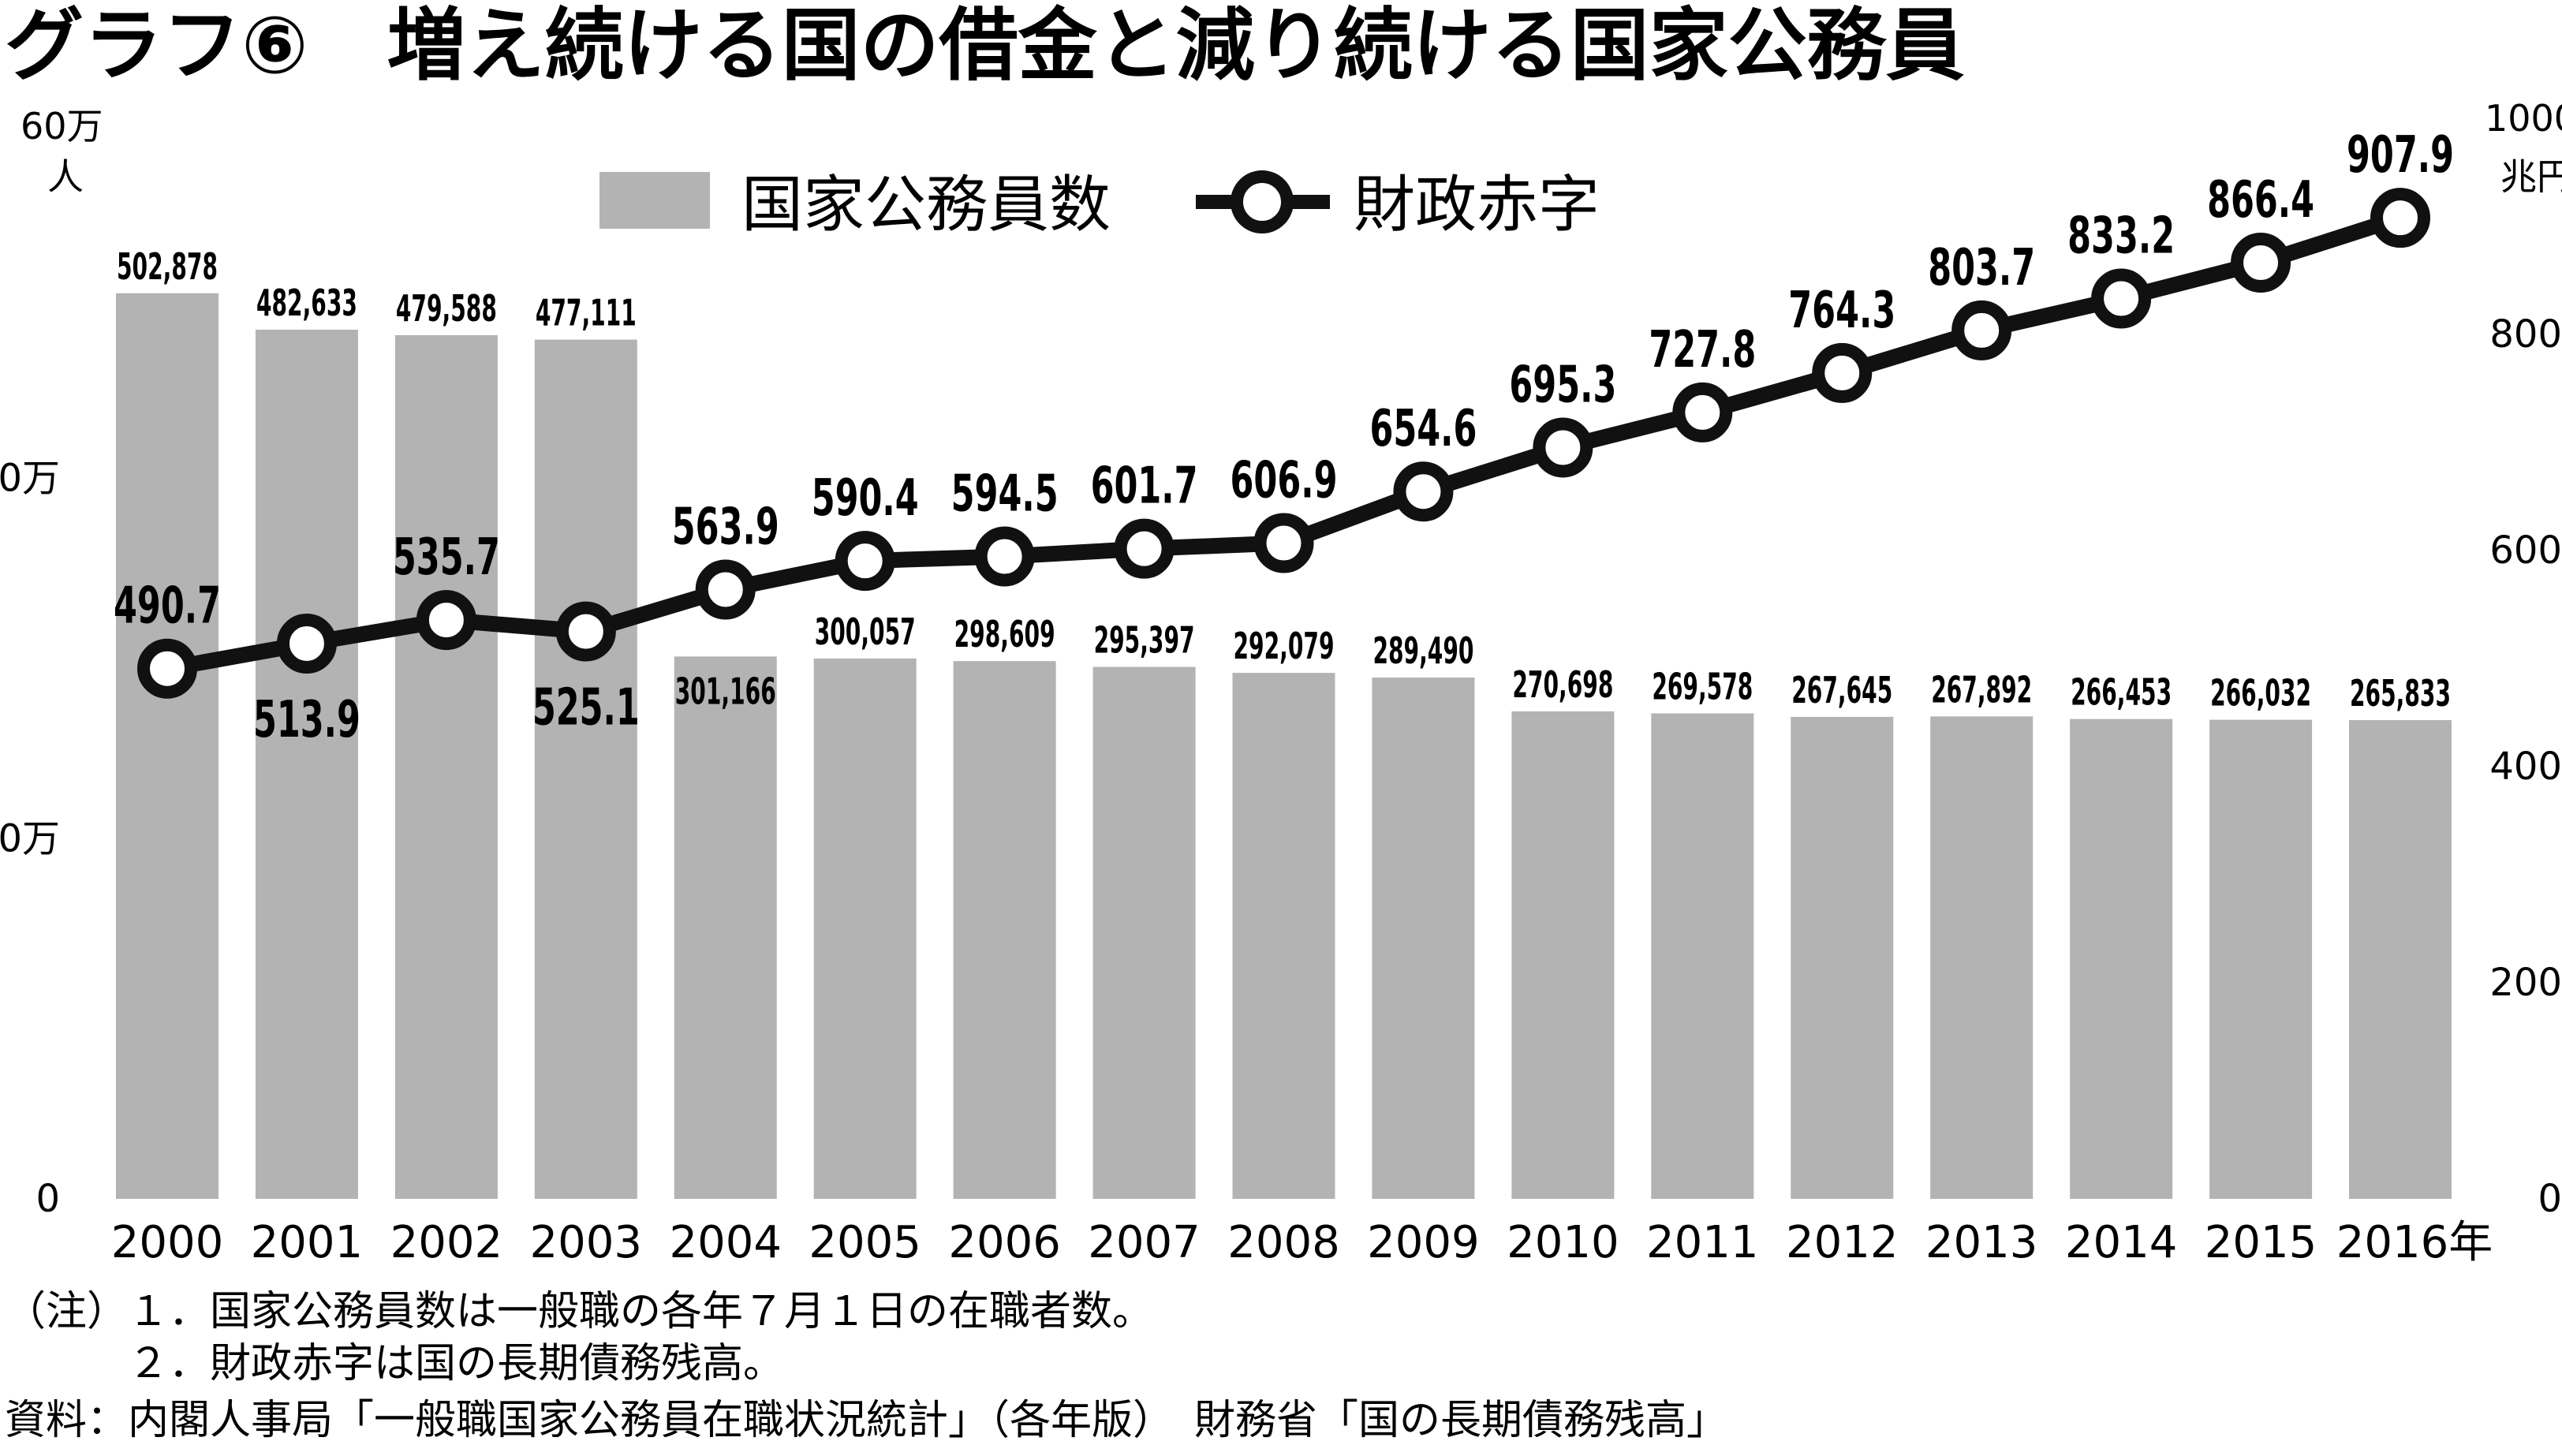 This screenshot has height=1456, width=2562. Describe the element at coordinates (2261, 1242) in the screenshot. I see `year-label-2015: 2015` at that location.